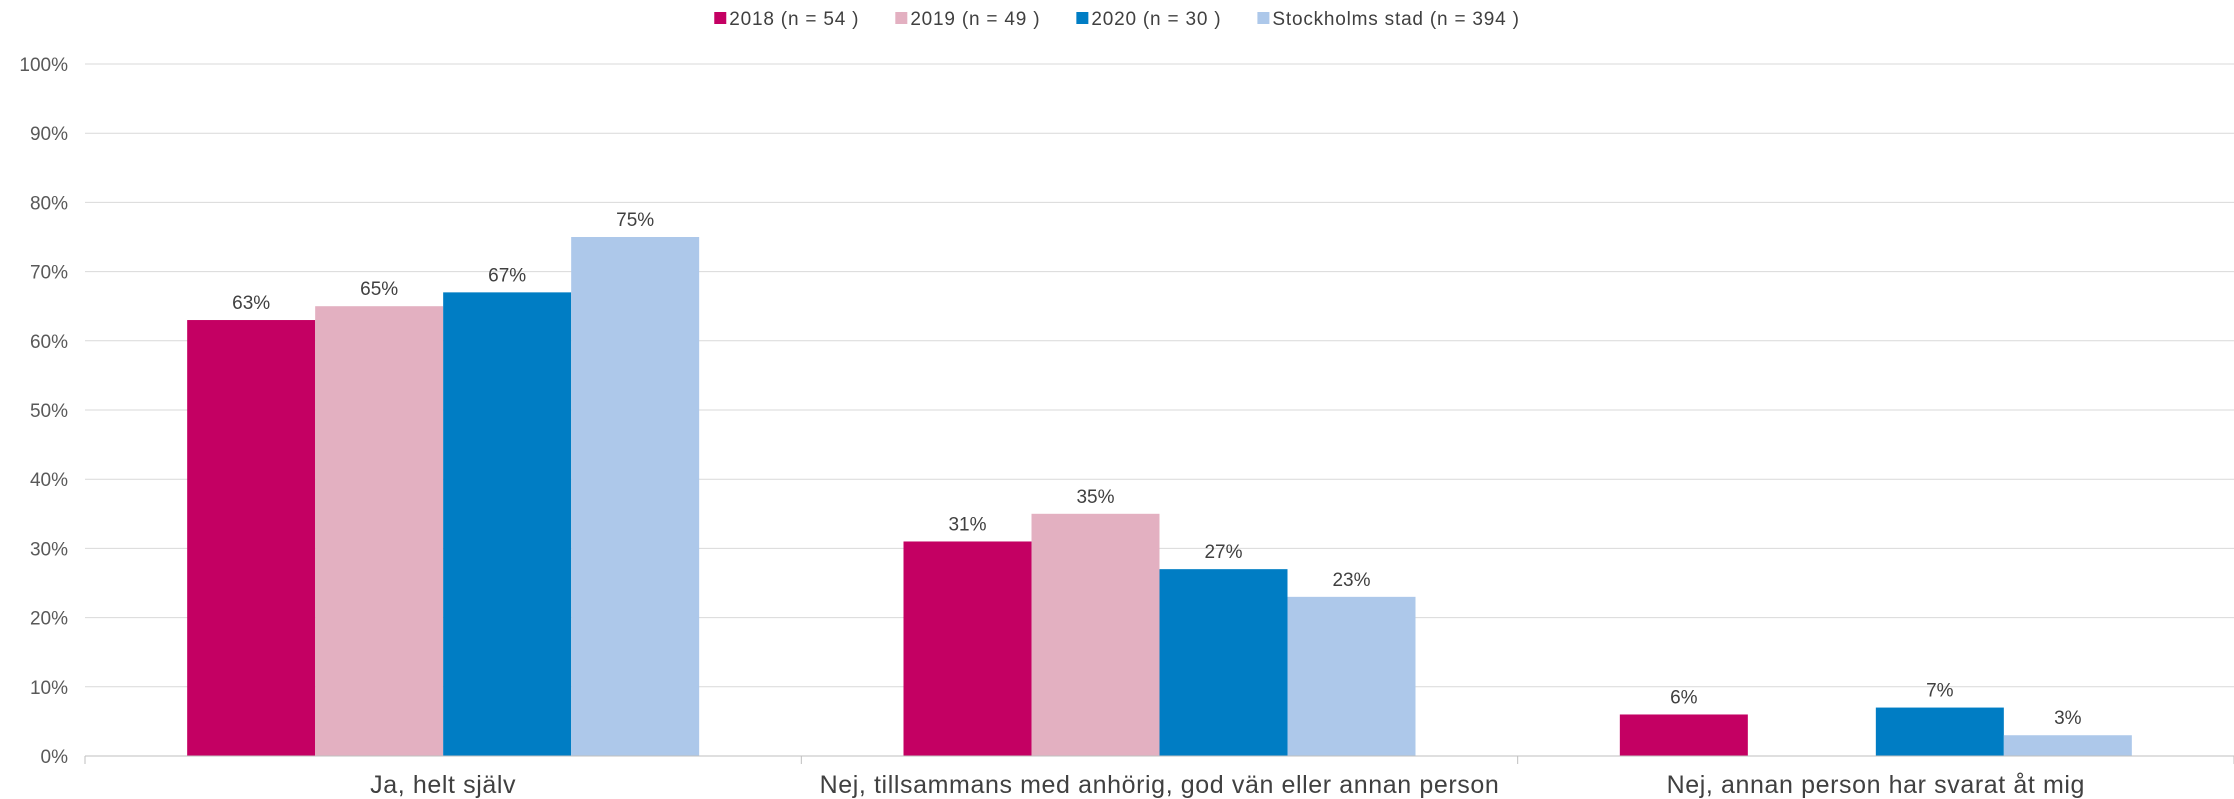 This screenshot has height=799, width=2234. Describe the element at coordinates (1351, 580) in the screenshot. I see `bar-data-label: 23%` at that location.